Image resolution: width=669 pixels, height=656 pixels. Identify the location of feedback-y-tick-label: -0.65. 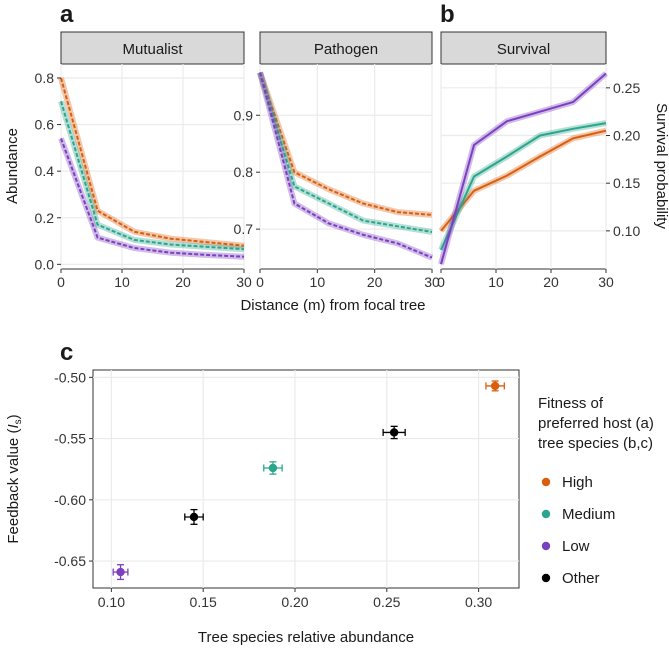
(70, 561).